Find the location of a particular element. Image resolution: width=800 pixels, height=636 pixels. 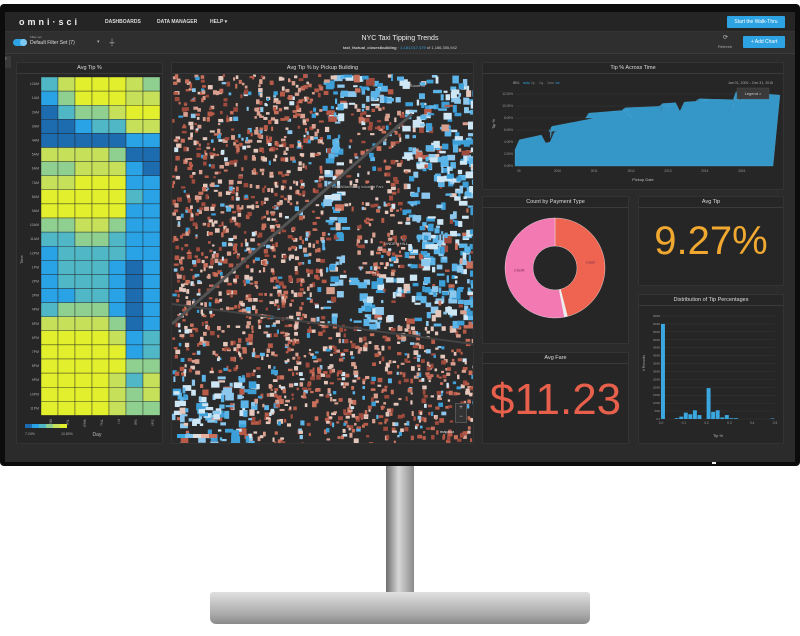

filter-select: Default Filter Set (7) is located at coordinates (52, 43).